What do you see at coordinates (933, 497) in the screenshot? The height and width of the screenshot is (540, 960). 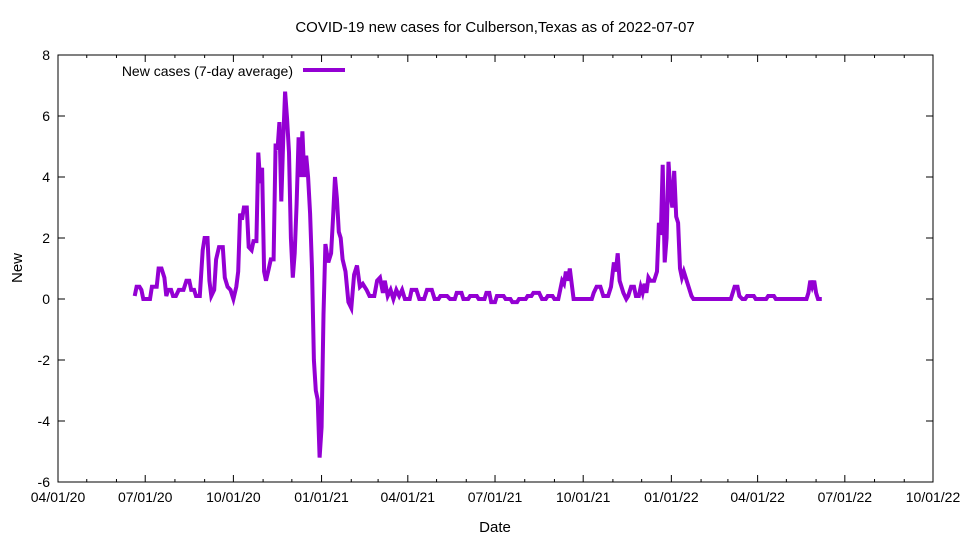 I see `x-tick-label: 10/01/22` at bounding box center [933, 497].